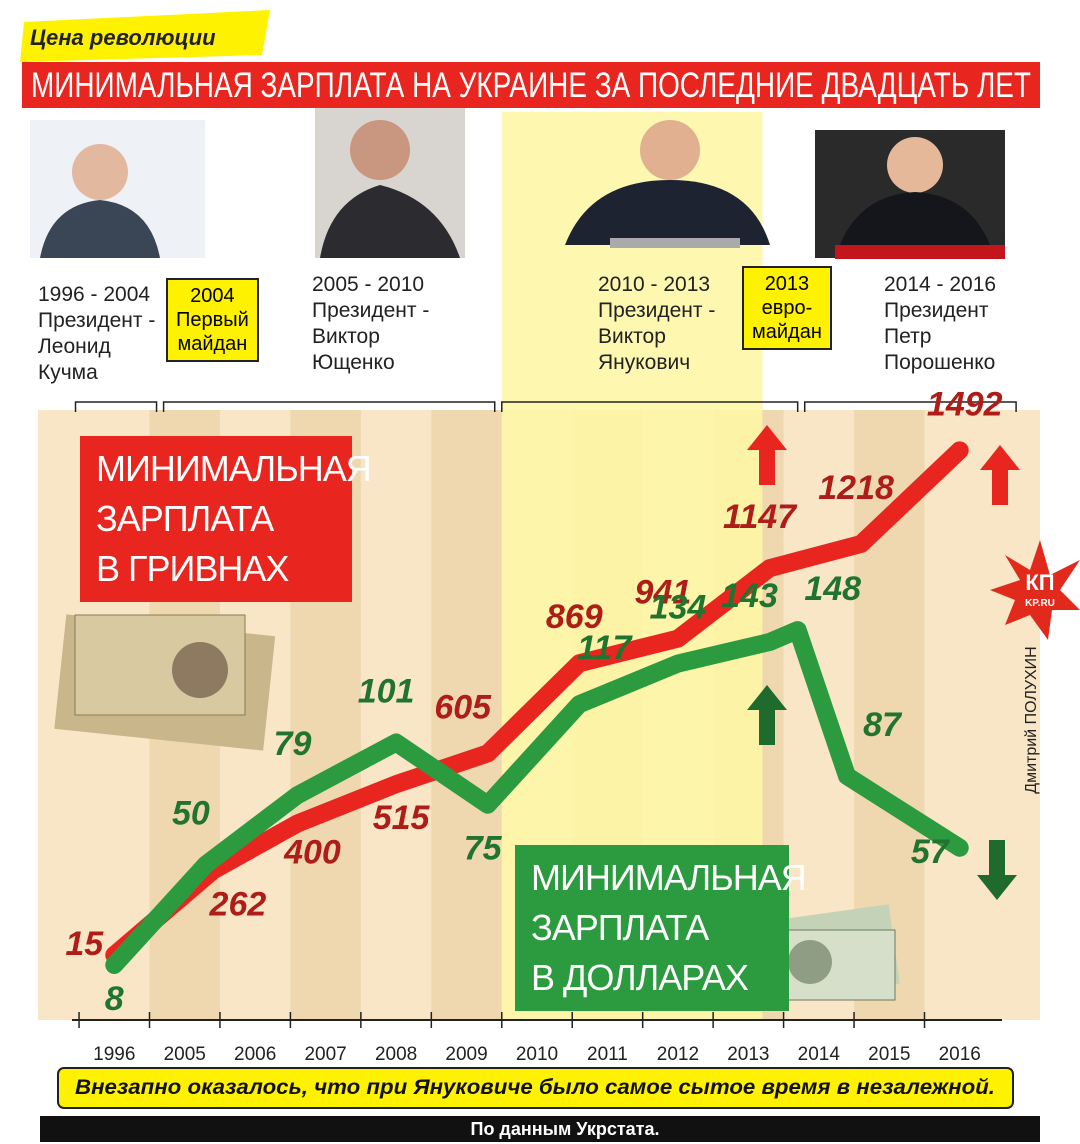 The width and height of the screenshot is (1080, 1144). What do you see at coordinates (883, 662) in the screenshot?
I see `trend-arrows` at bounding box center [883, 662].